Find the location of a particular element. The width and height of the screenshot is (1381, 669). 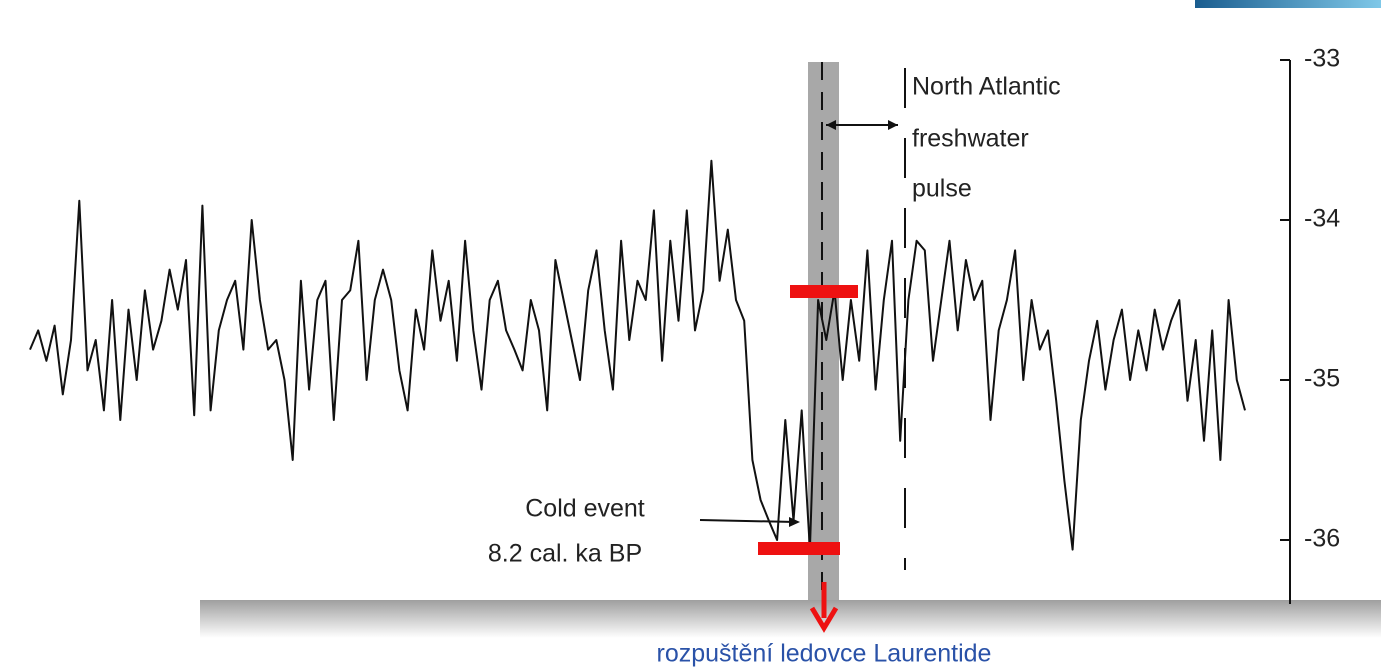

y-tick-label: -34 is located at coordinates (1322, 219).